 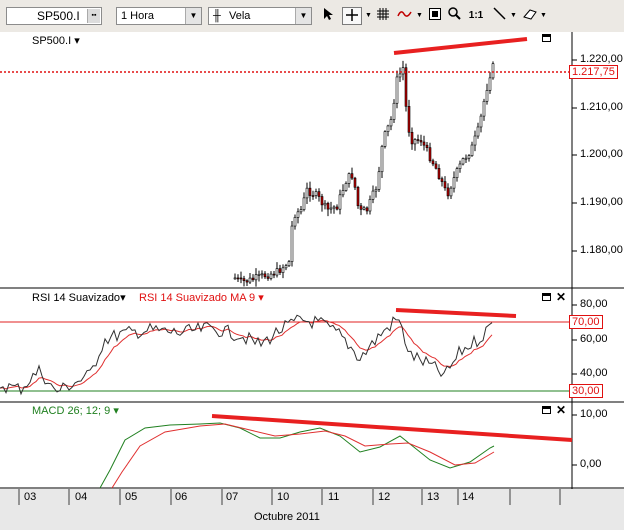 I want to click on zoom-button, so click(x=454, y=16).